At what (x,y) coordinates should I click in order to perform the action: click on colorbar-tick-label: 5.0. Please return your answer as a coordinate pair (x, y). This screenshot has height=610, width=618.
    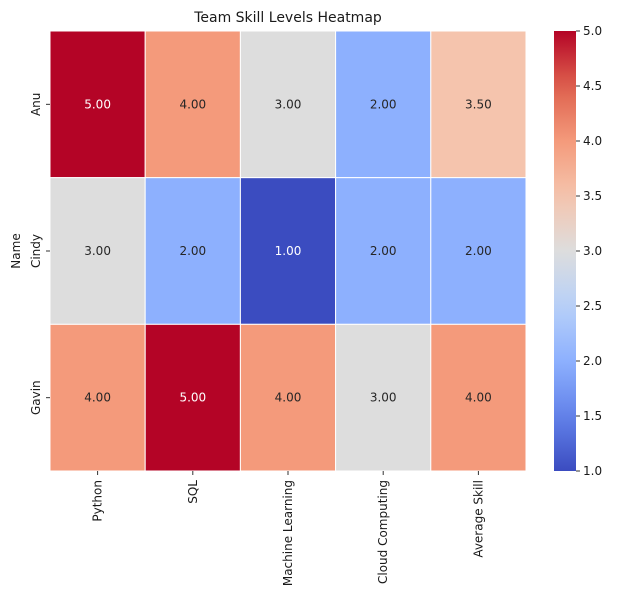
    Looking at the image, I should click on (592, 31).